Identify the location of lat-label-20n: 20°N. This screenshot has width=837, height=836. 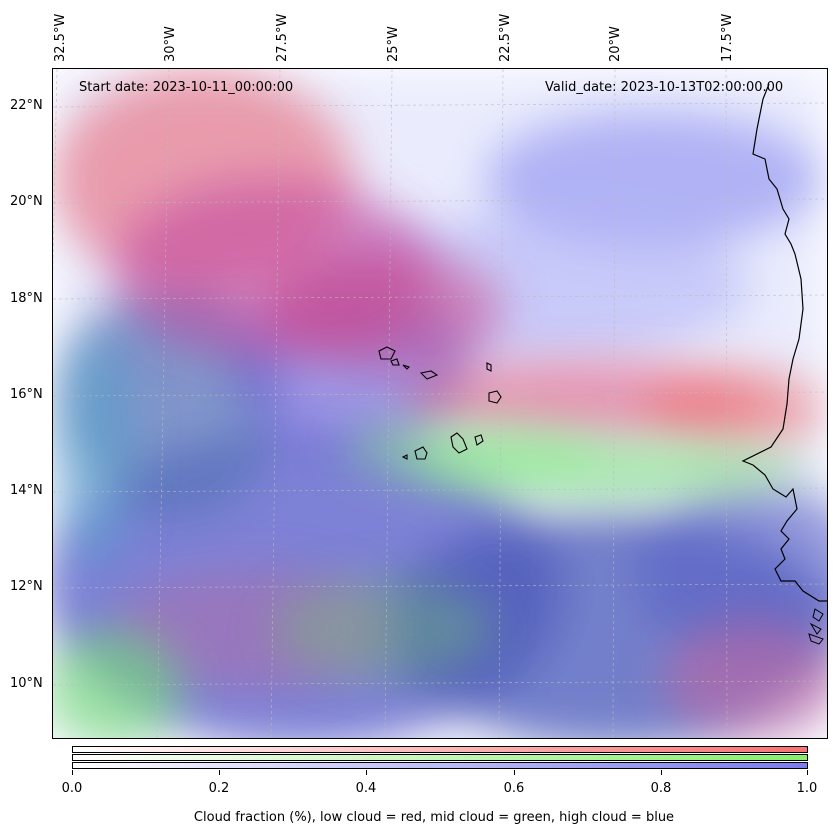
(26, 201).